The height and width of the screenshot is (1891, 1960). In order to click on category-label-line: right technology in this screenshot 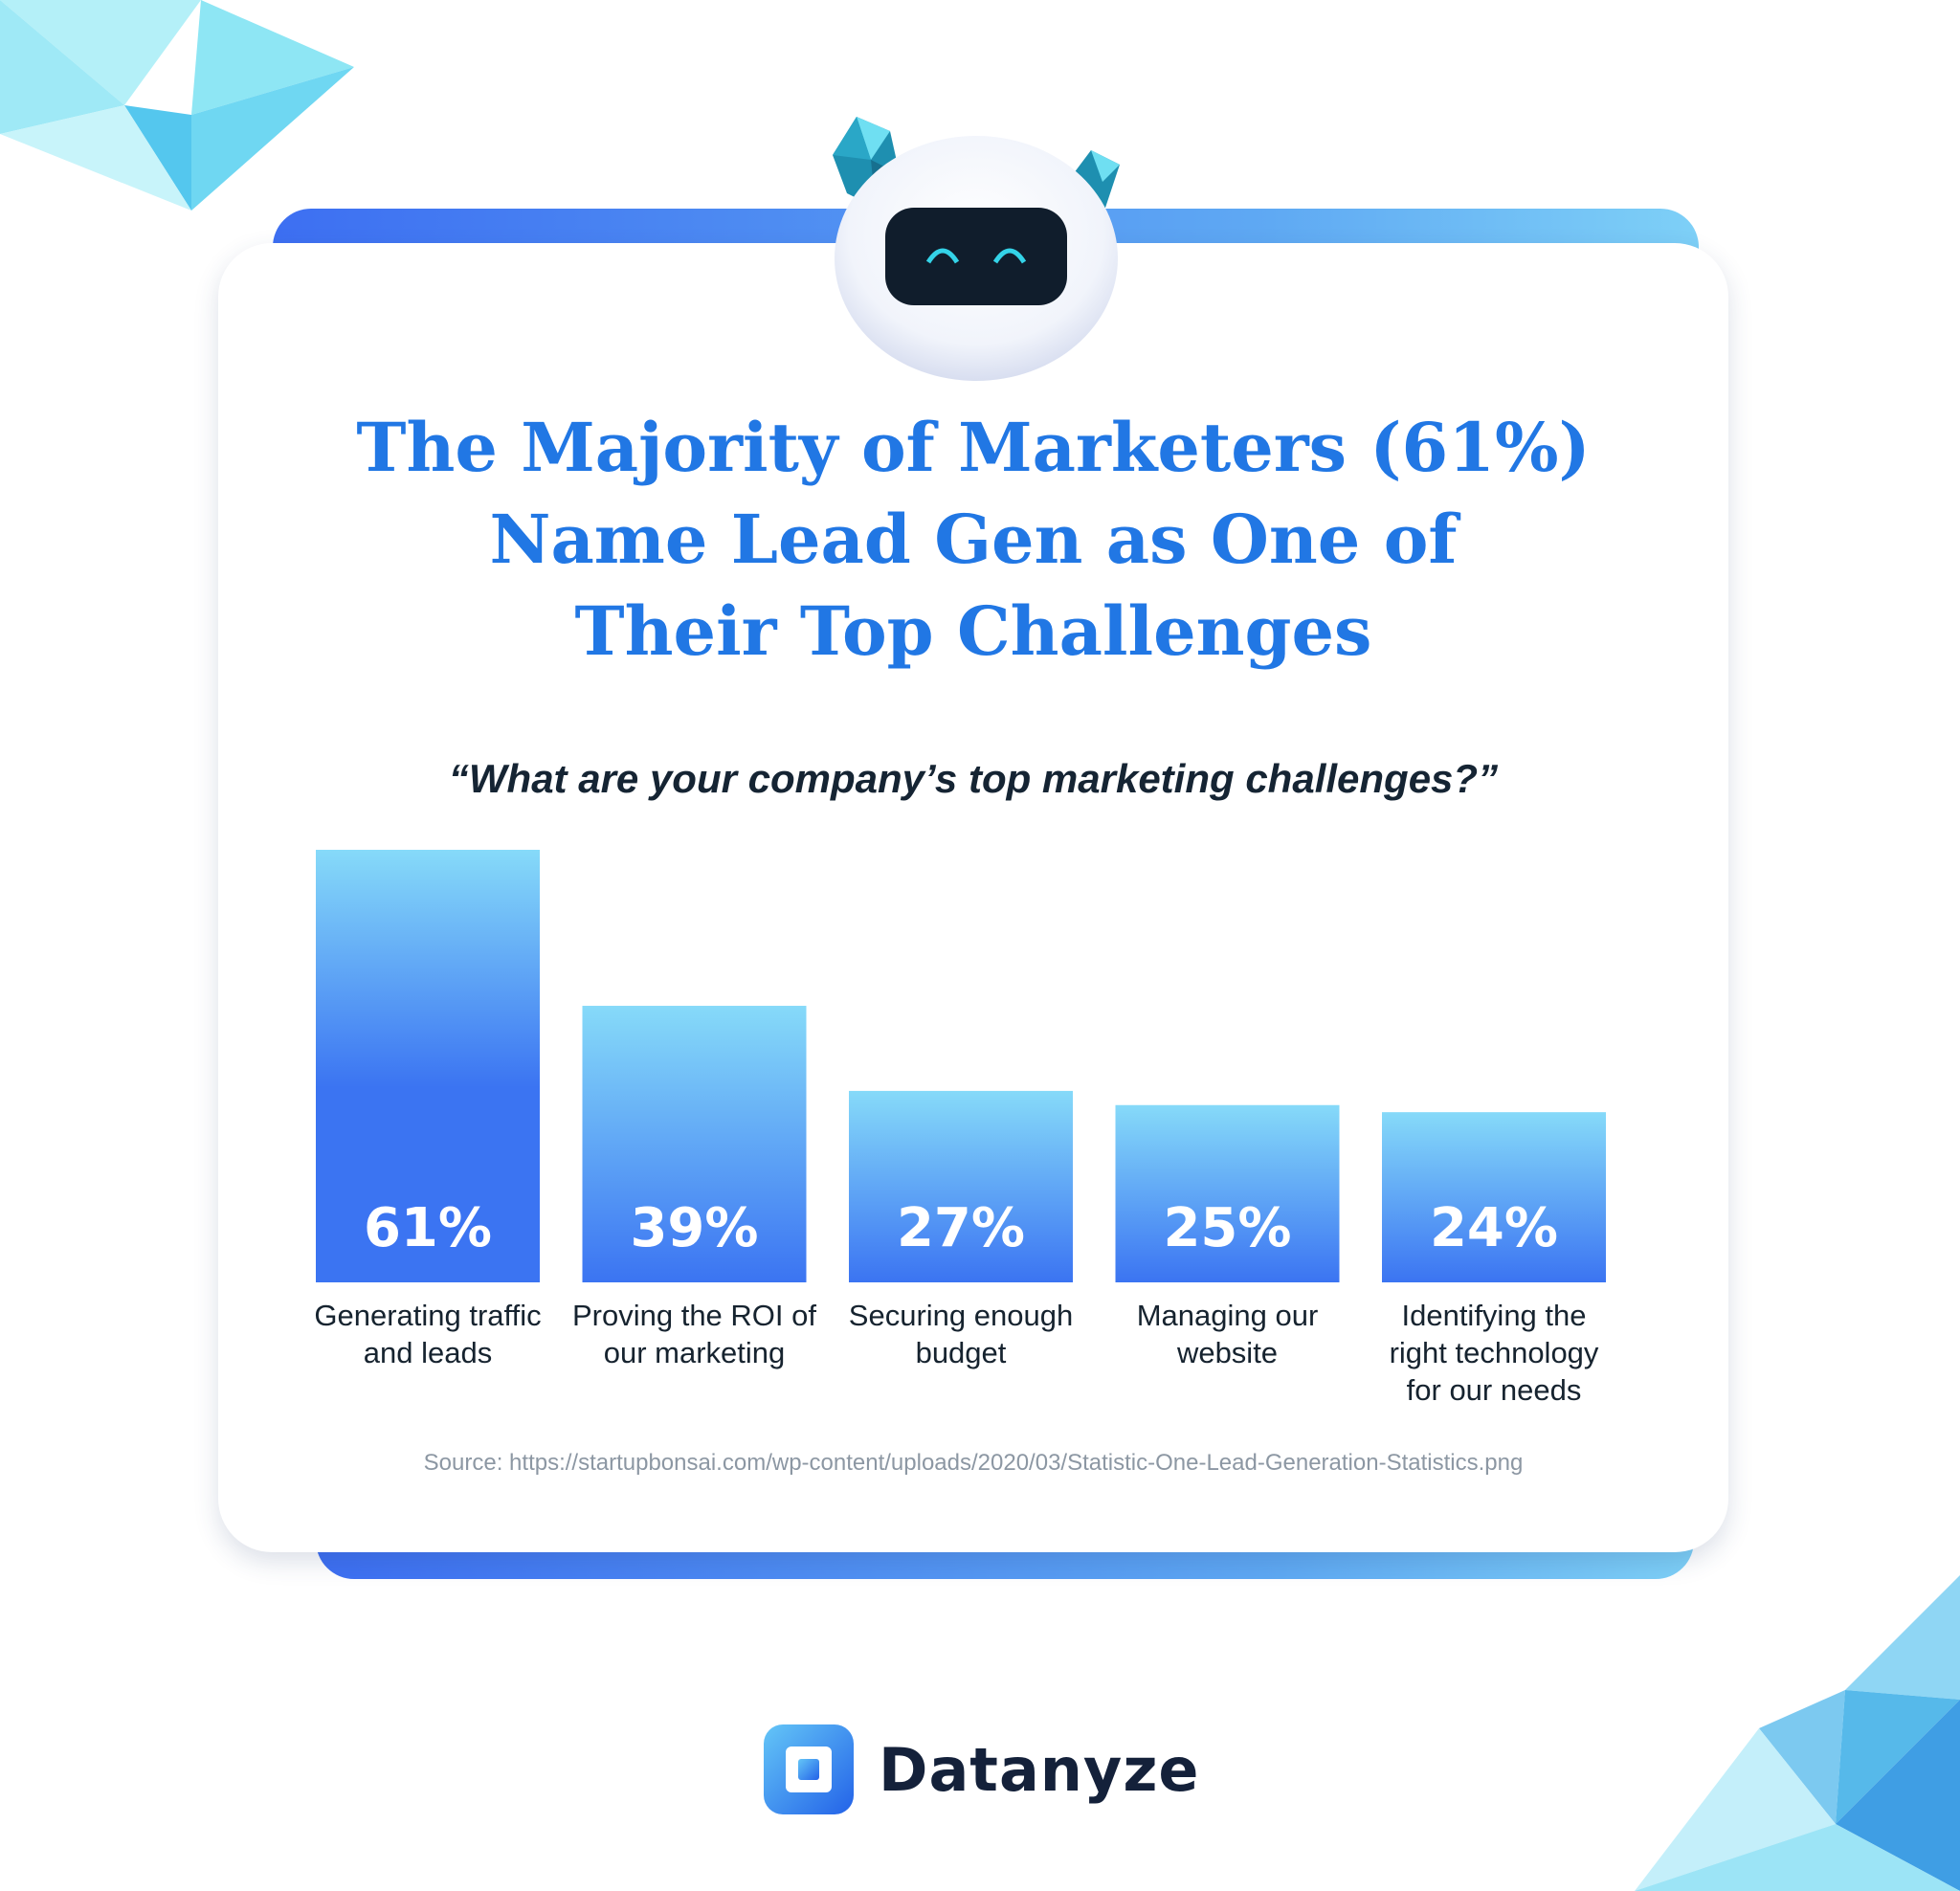, I will do `click(1494, 1352)`.